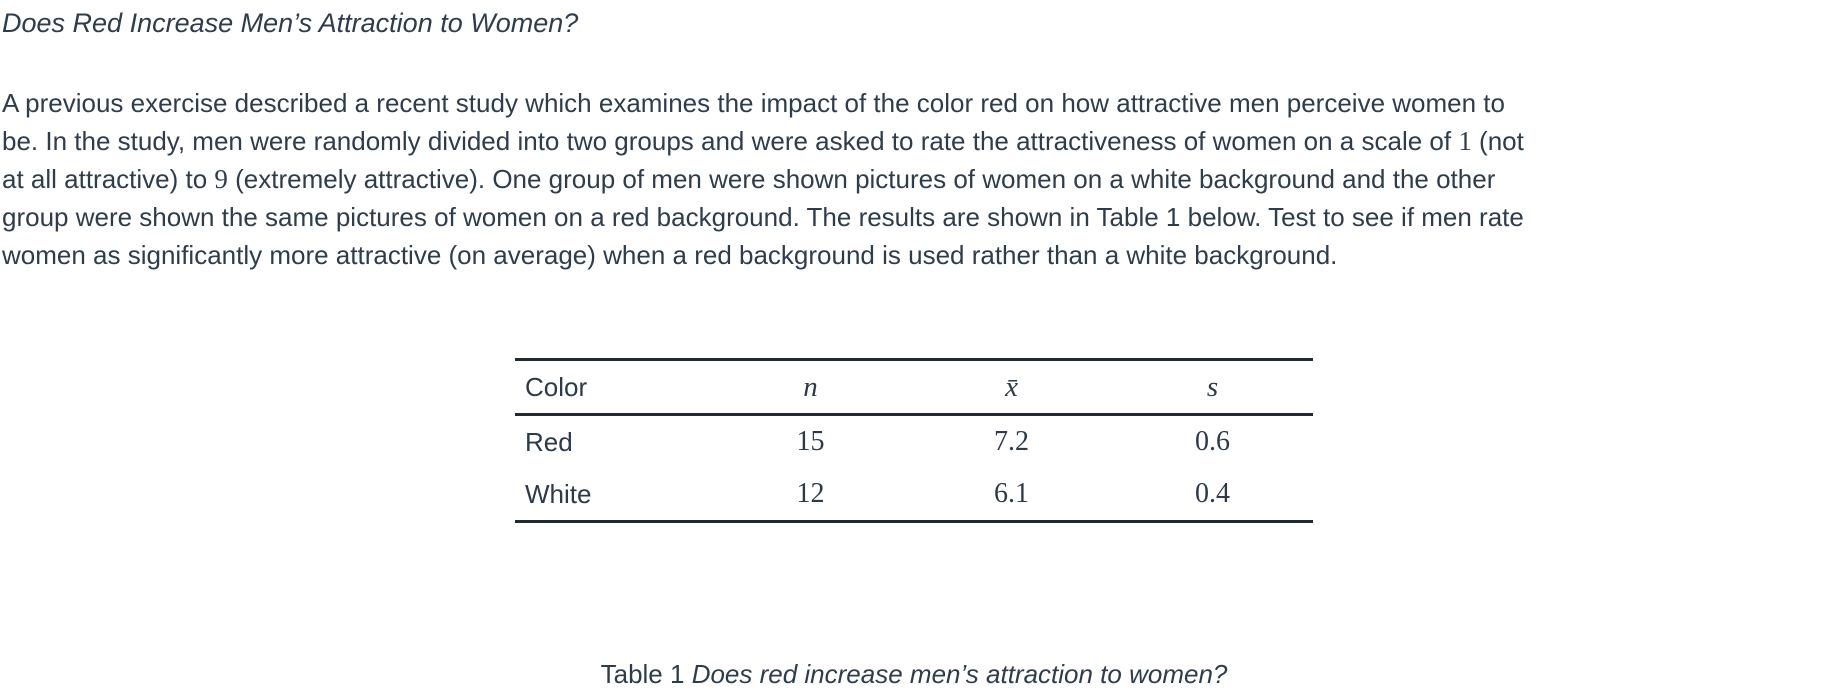 The image size is (1828, 694). What do you see at coordinates (914, 495) in the screenshot?
I see `table-row: White 12 6.1 0.4` at bounding box center [914, 495].